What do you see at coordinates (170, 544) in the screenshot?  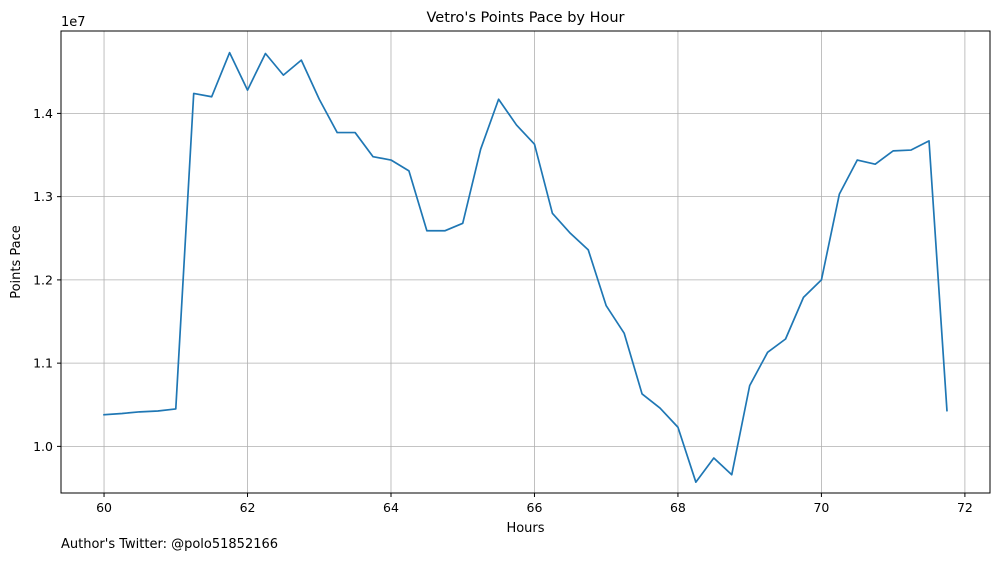 I see `author-footer: Author's Twitter: @polo51852166` at bounding box center [170, 544].